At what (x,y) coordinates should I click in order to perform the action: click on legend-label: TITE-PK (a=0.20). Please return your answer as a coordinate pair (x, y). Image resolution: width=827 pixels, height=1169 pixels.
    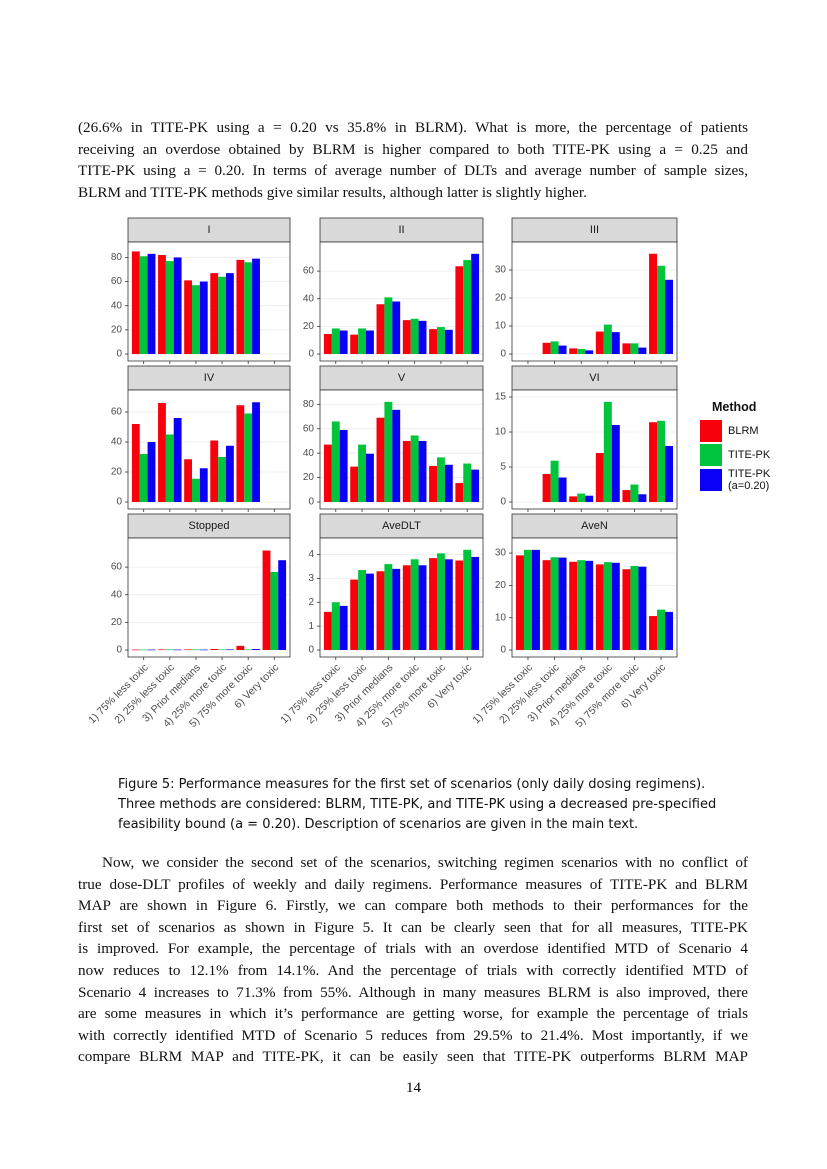
    Looking at the image, I should click on (749, 480).